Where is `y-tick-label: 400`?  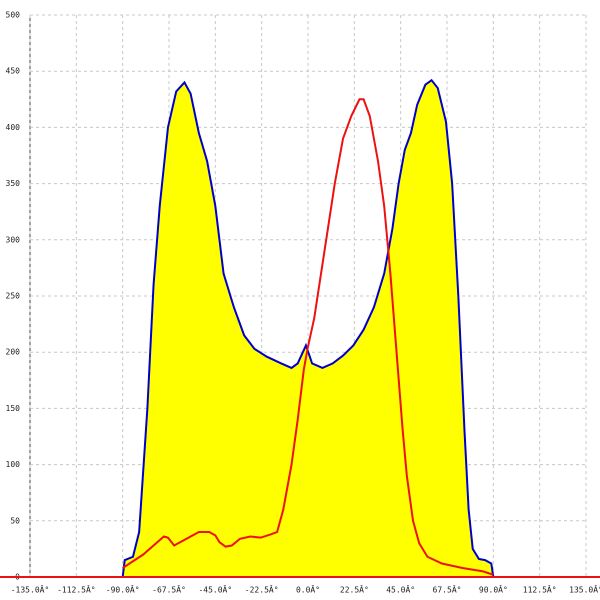
y-tick-label: 400 is located at coordinates (13, 127).